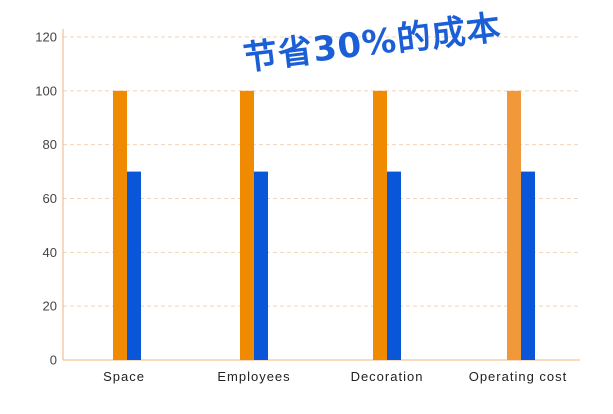 This screenshot has width=613, height=414. I want to click on bar-series-2-space, so click(134, 265).